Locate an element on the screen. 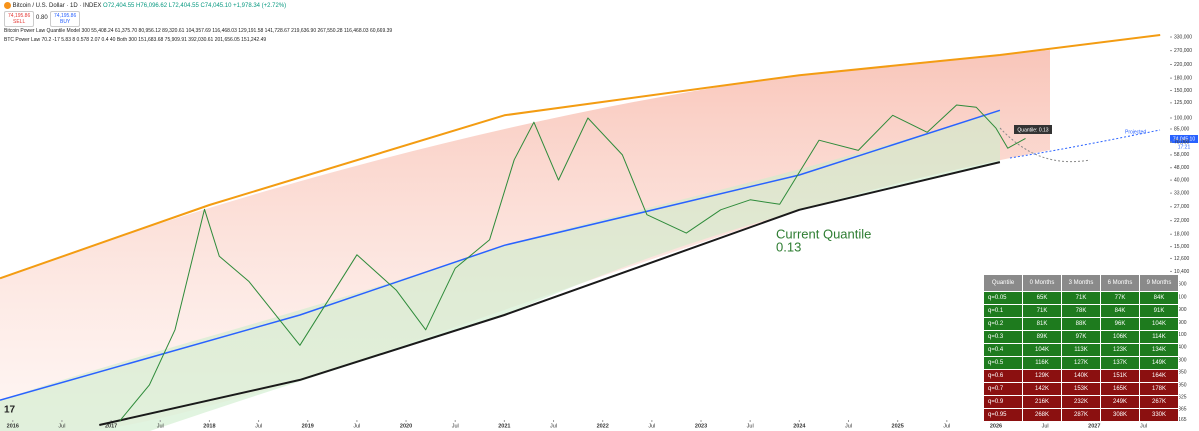  y-tick-label: 12,600 is located at coordinates (1182, 259).